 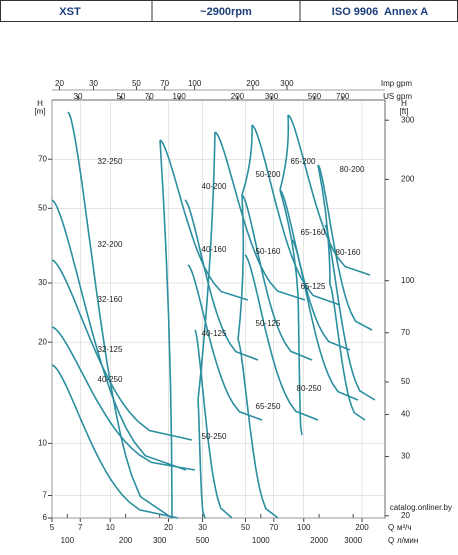 What do you see at coordinates (214, 436) in the screenshot?
I see `tile-label: 50-250` at bounding box center [214, 436].